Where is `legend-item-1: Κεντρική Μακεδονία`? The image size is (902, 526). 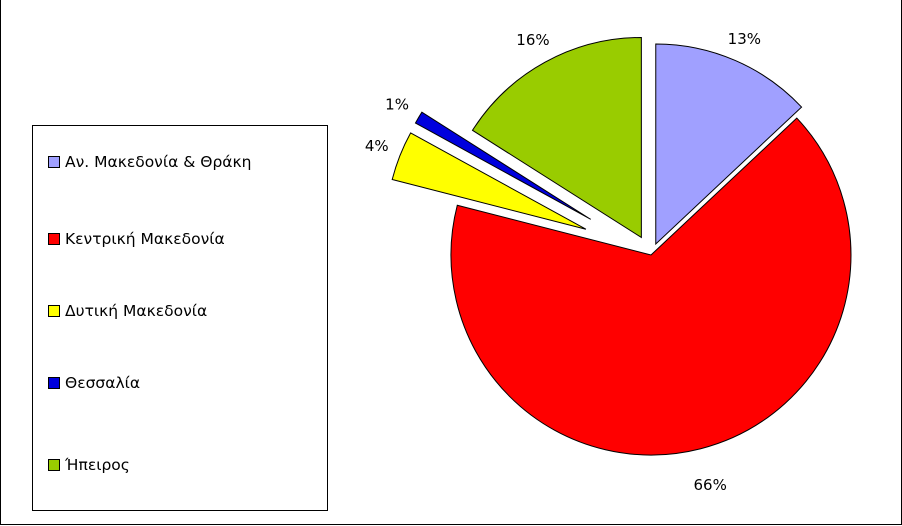
legend-item-1: Κεντρική Μακεδονία is located at coordinates (136, 239).